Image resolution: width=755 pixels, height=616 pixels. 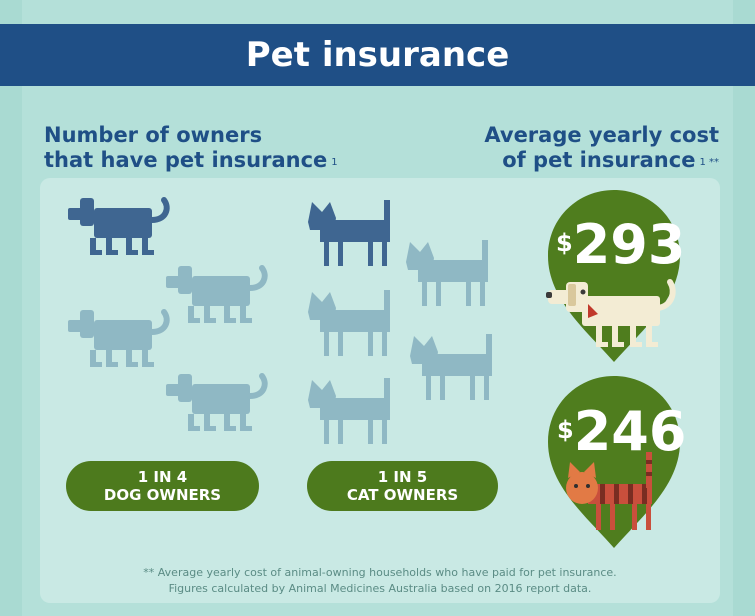 I want to click on cat-cost-value: $246, so click(x=621, y=432).